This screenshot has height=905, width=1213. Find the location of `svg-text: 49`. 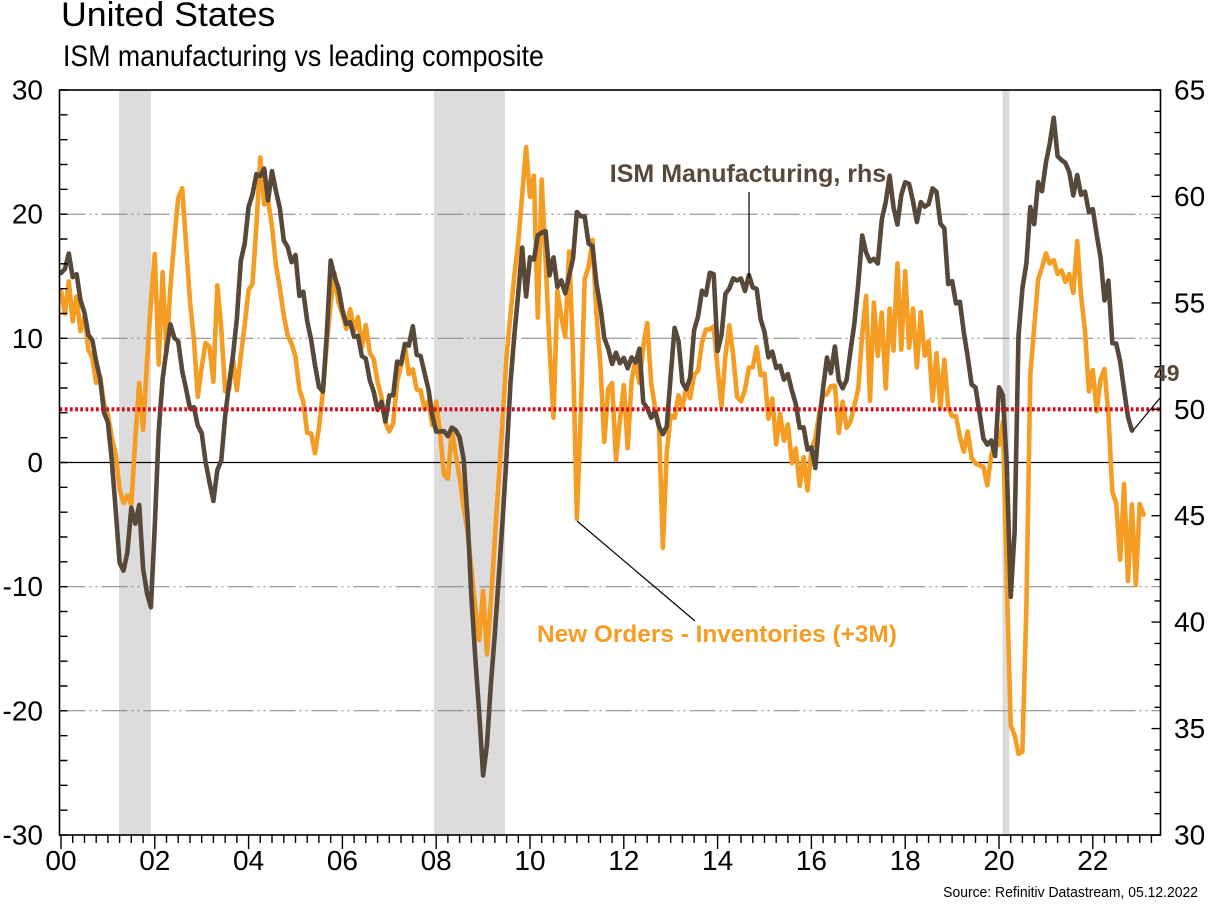

svg-text: 49 is located at coordinates (1167, 373).